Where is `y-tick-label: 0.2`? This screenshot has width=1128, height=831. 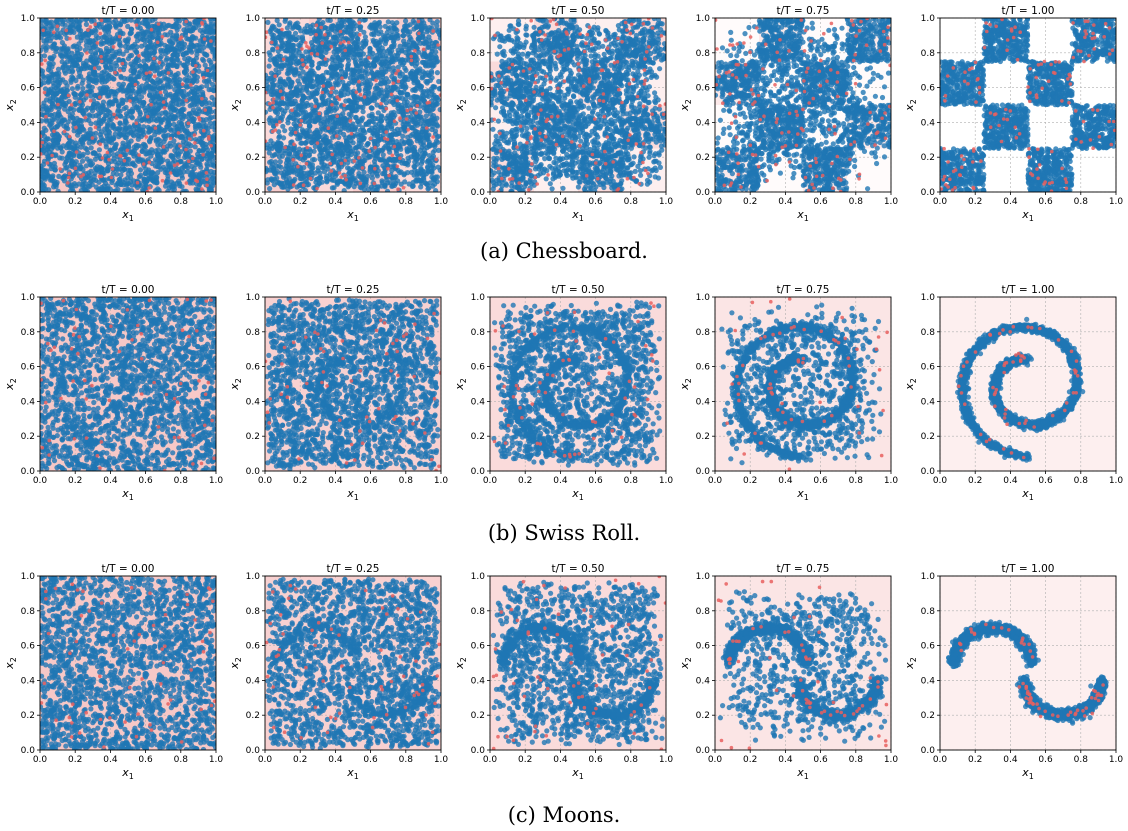 y-tick-label: 0.2 is located at coordinates (28, 158).